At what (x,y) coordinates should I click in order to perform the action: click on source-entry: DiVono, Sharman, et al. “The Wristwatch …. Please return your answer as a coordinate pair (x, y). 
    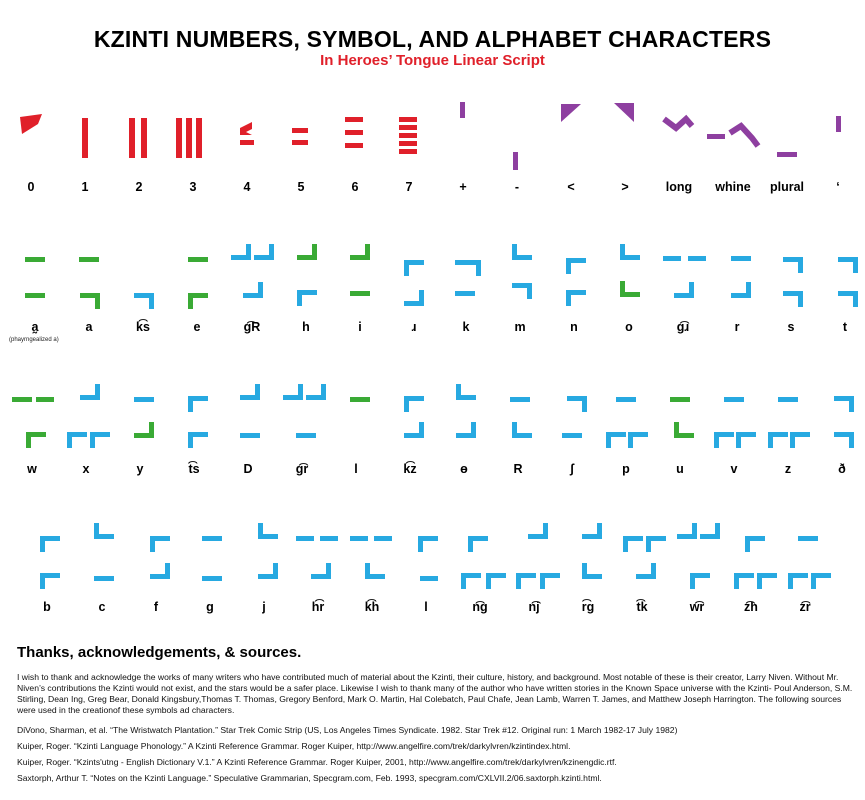
    Looking at the image, I should click on (347, 730).